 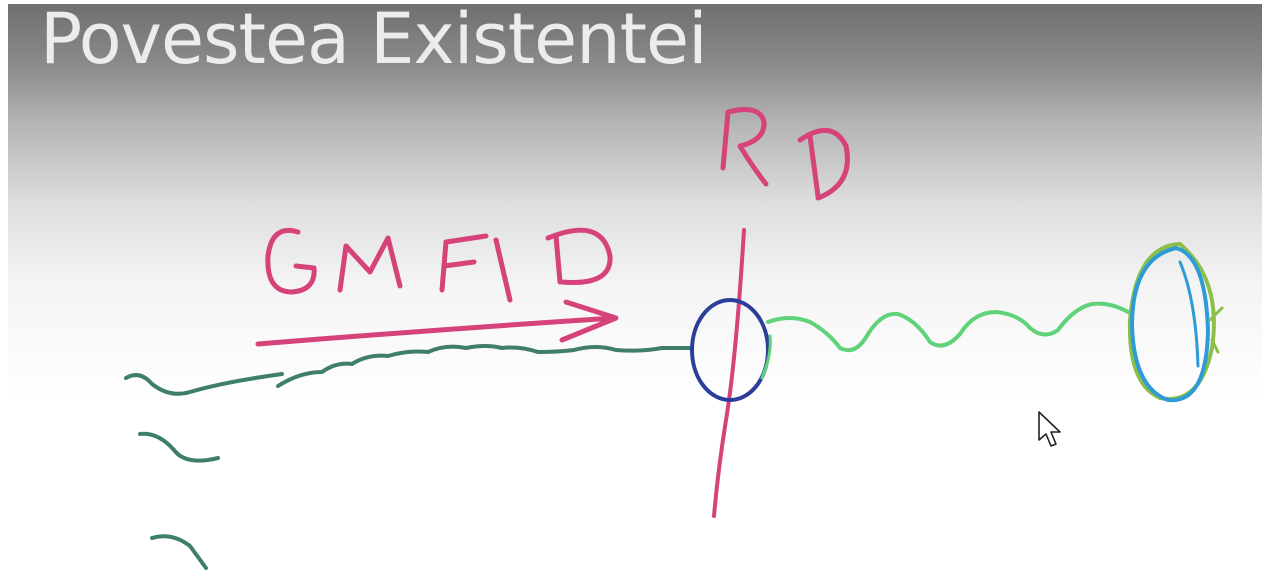 I want to click on label-gmfd, so click(x=439, y=265).